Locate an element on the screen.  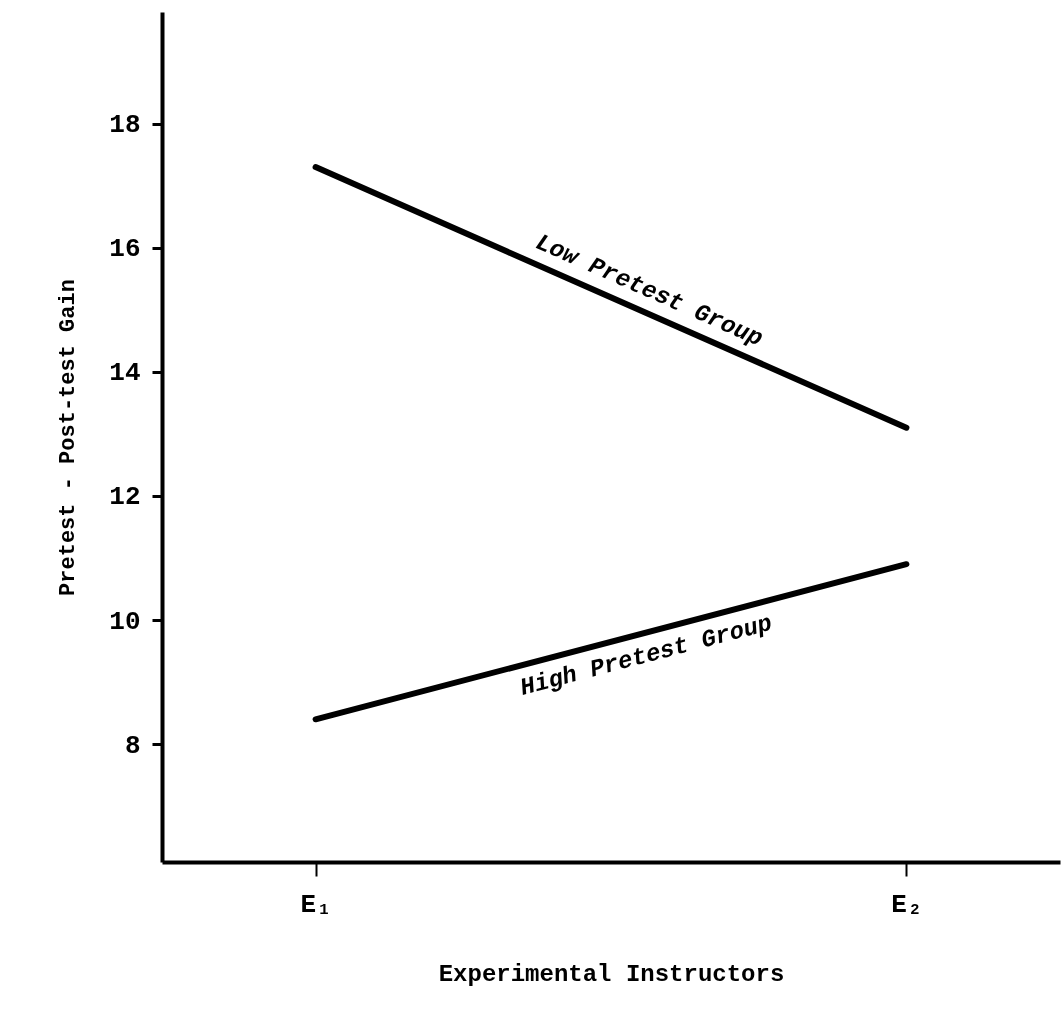
y-tick-label: 14 is located at coordinates (125, 373).